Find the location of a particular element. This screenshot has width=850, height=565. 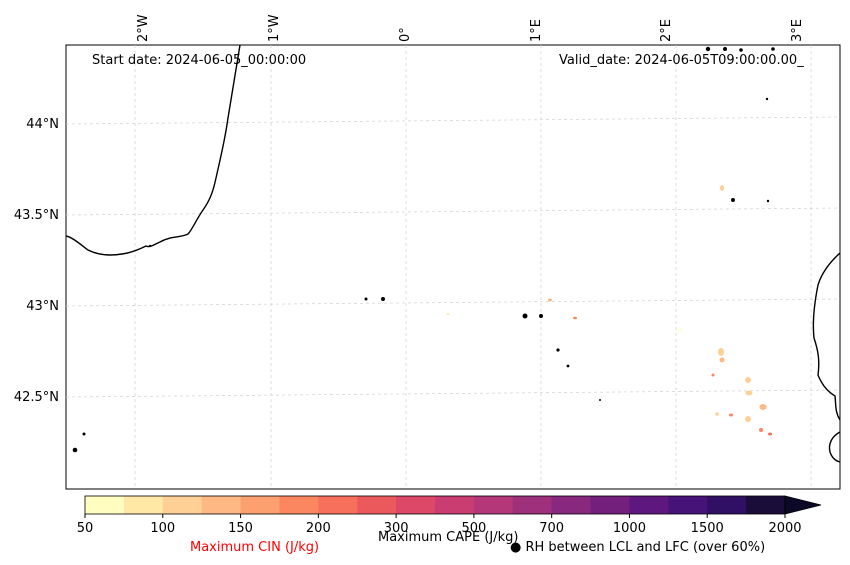

lon-label: 0° is located at coordinates (405, 34).